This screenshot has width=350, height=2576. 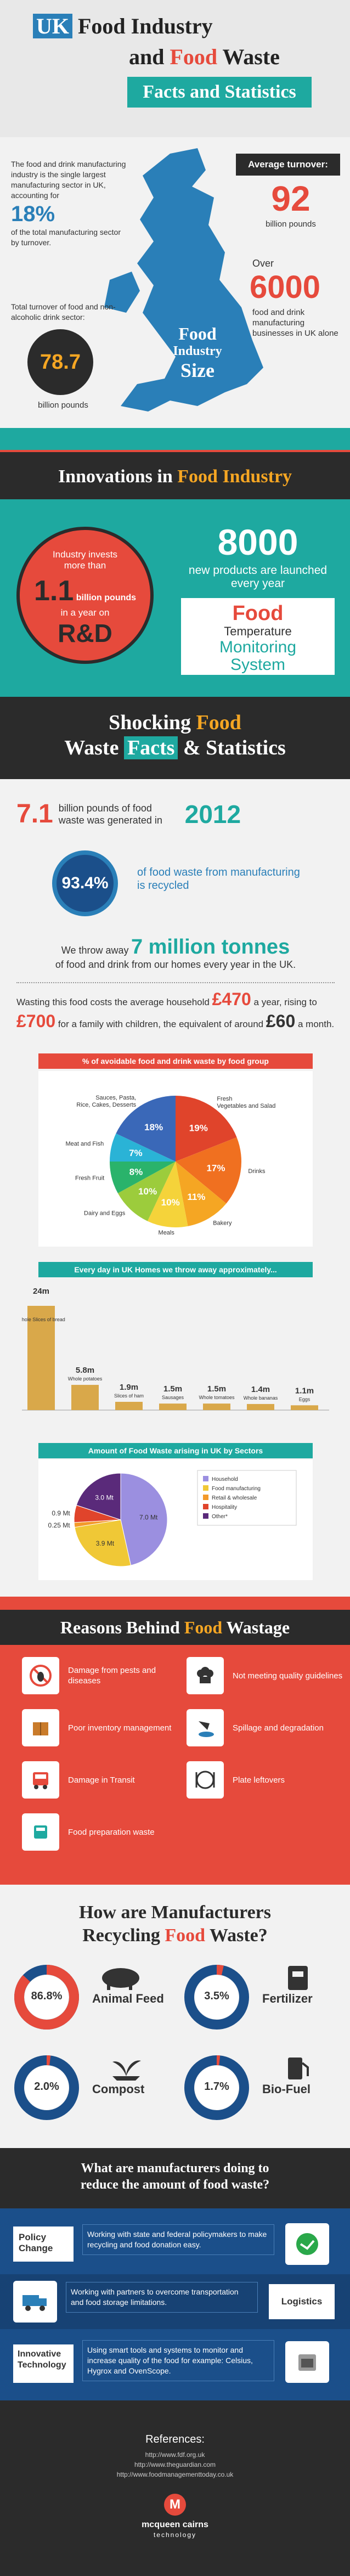 I want to click on reason-label: Damage in Transit, so click(x=101, y=1780).